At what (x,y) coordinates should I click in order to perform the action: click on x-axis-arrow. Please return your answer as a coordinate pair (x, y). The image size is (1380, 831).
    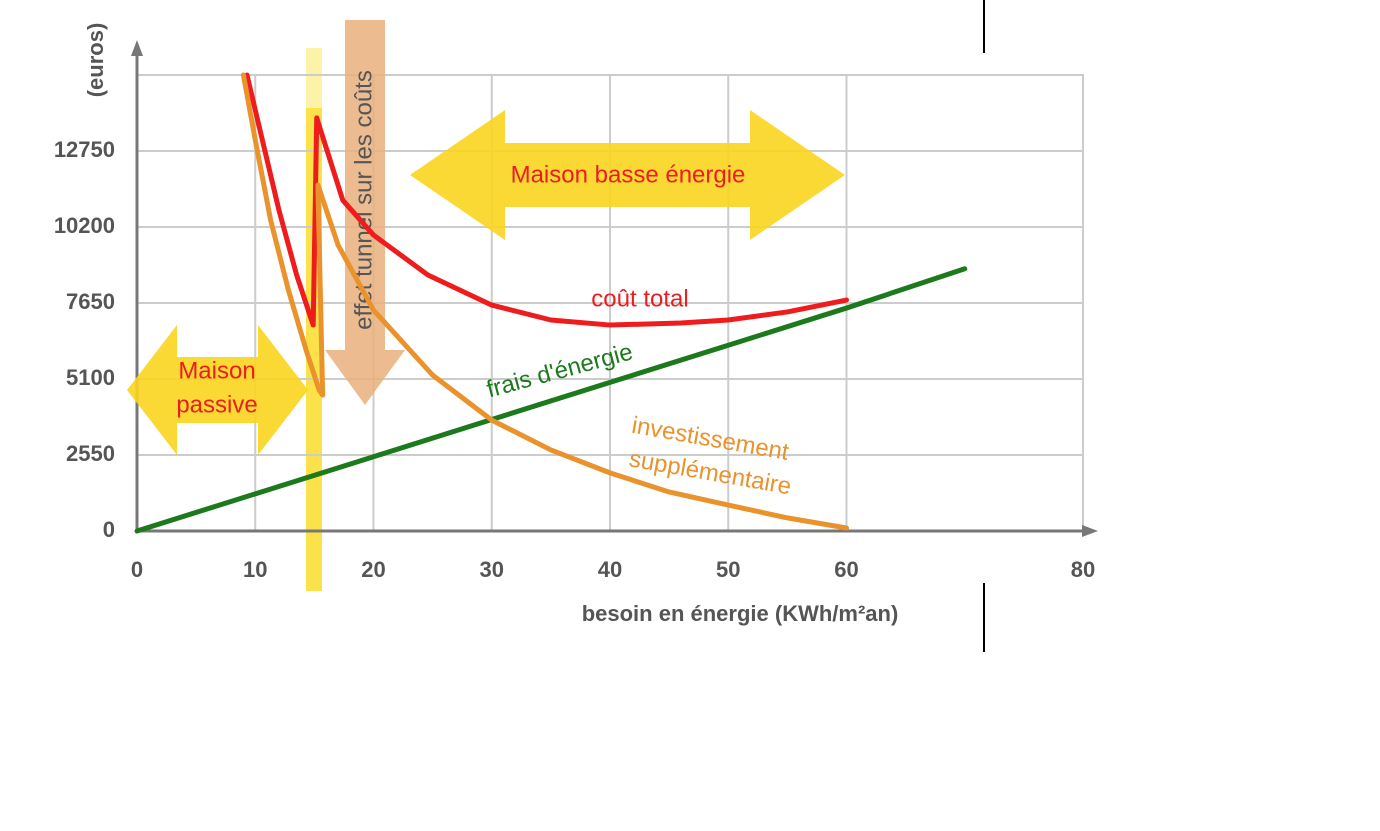
    Looking at the image, I should click on (1090, 531).